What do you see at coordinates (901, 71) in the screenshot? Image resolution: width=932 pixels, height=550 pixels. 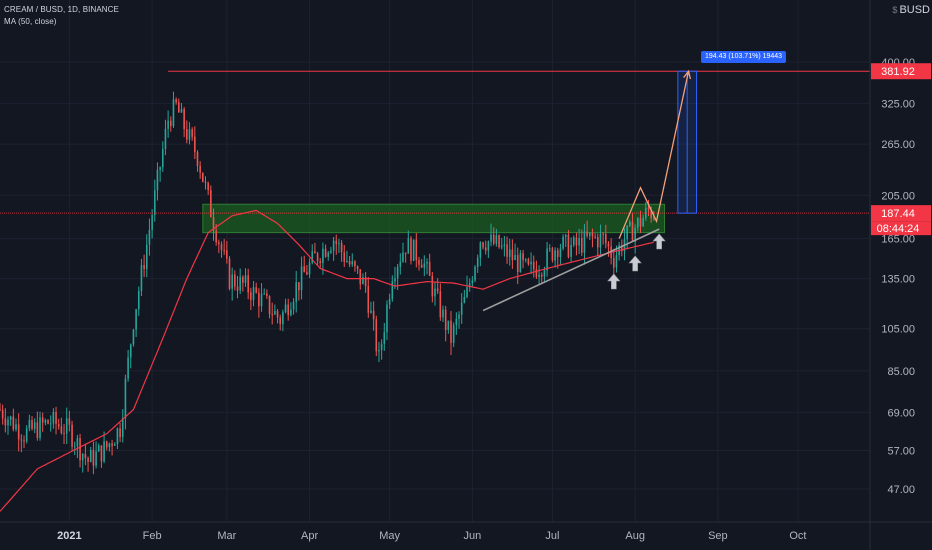 I see `resistance-price-tag-bg` at bounding box center [901, 71].